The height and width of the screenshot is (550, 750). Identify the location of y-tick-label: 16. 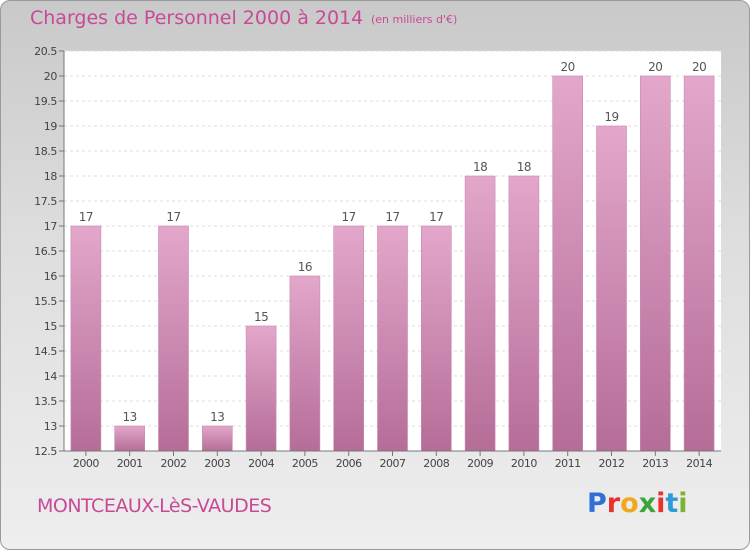
(51, 276).